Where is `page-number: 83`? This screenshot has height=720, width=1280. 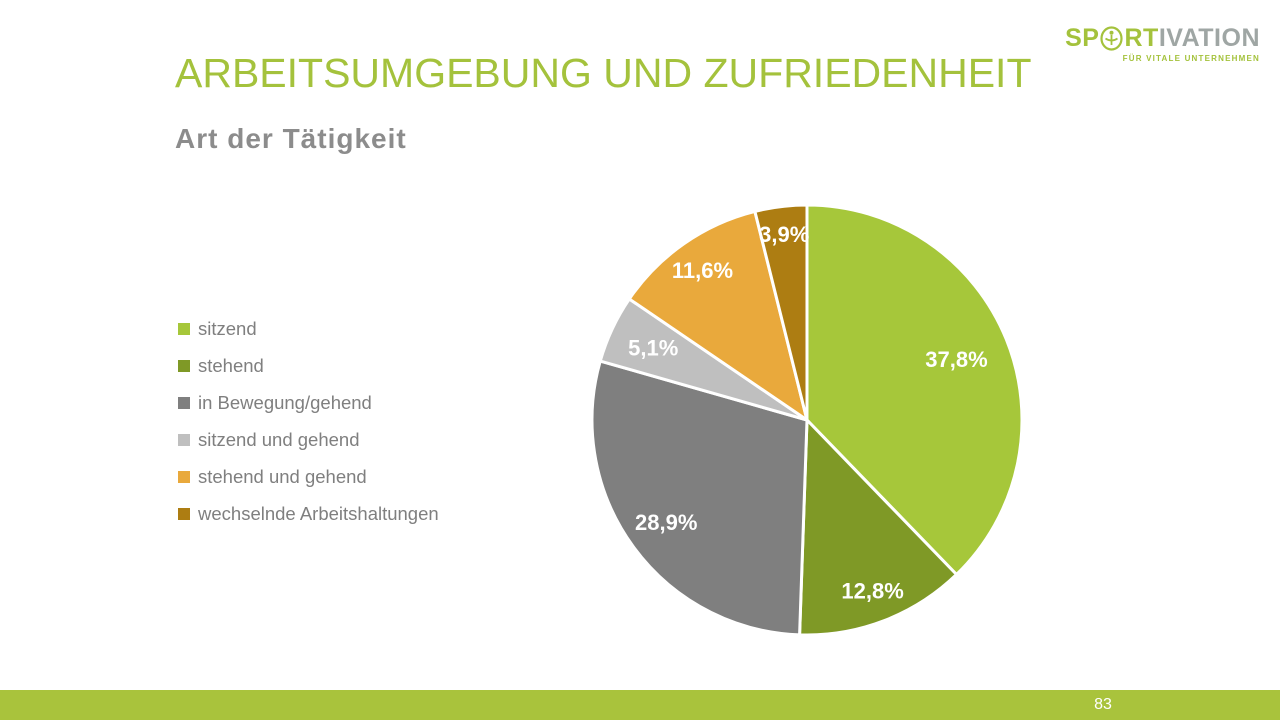
page-number: 83 is located at coordinates (1103, 704).